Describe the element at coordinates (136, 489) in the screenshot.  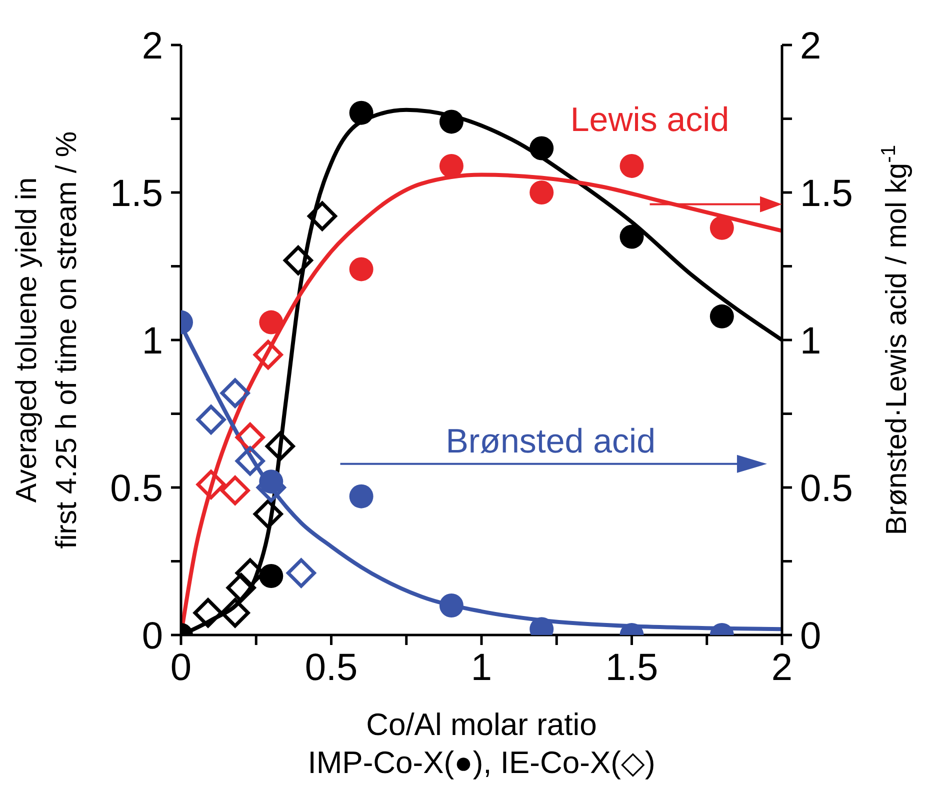
I see `y-tick-label: 0.5` at that location.